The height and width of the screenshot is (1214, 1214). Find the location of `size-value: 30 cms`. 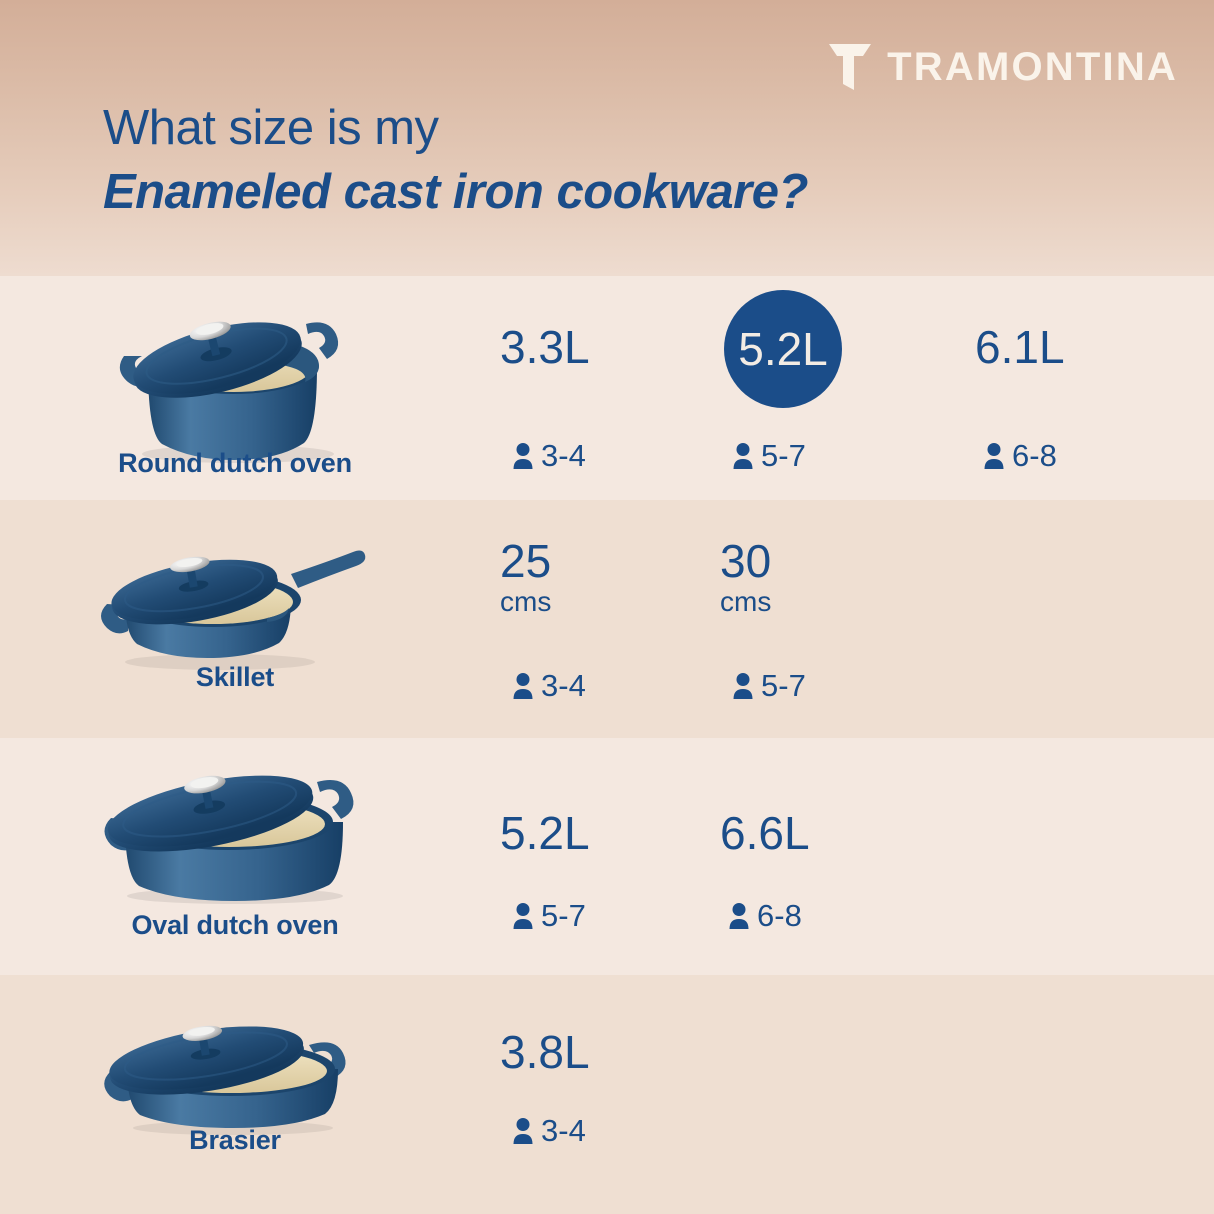

size-value: 30 cms is located at coordinates (830, 578).